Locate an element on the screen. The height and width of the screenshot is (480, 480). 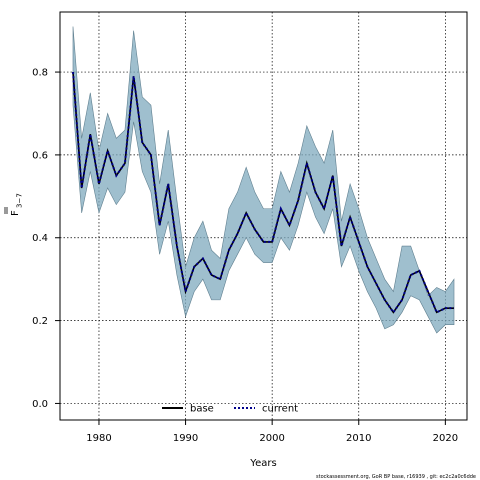
x-tick-label: 2010 is located at coordinates (358, 438).